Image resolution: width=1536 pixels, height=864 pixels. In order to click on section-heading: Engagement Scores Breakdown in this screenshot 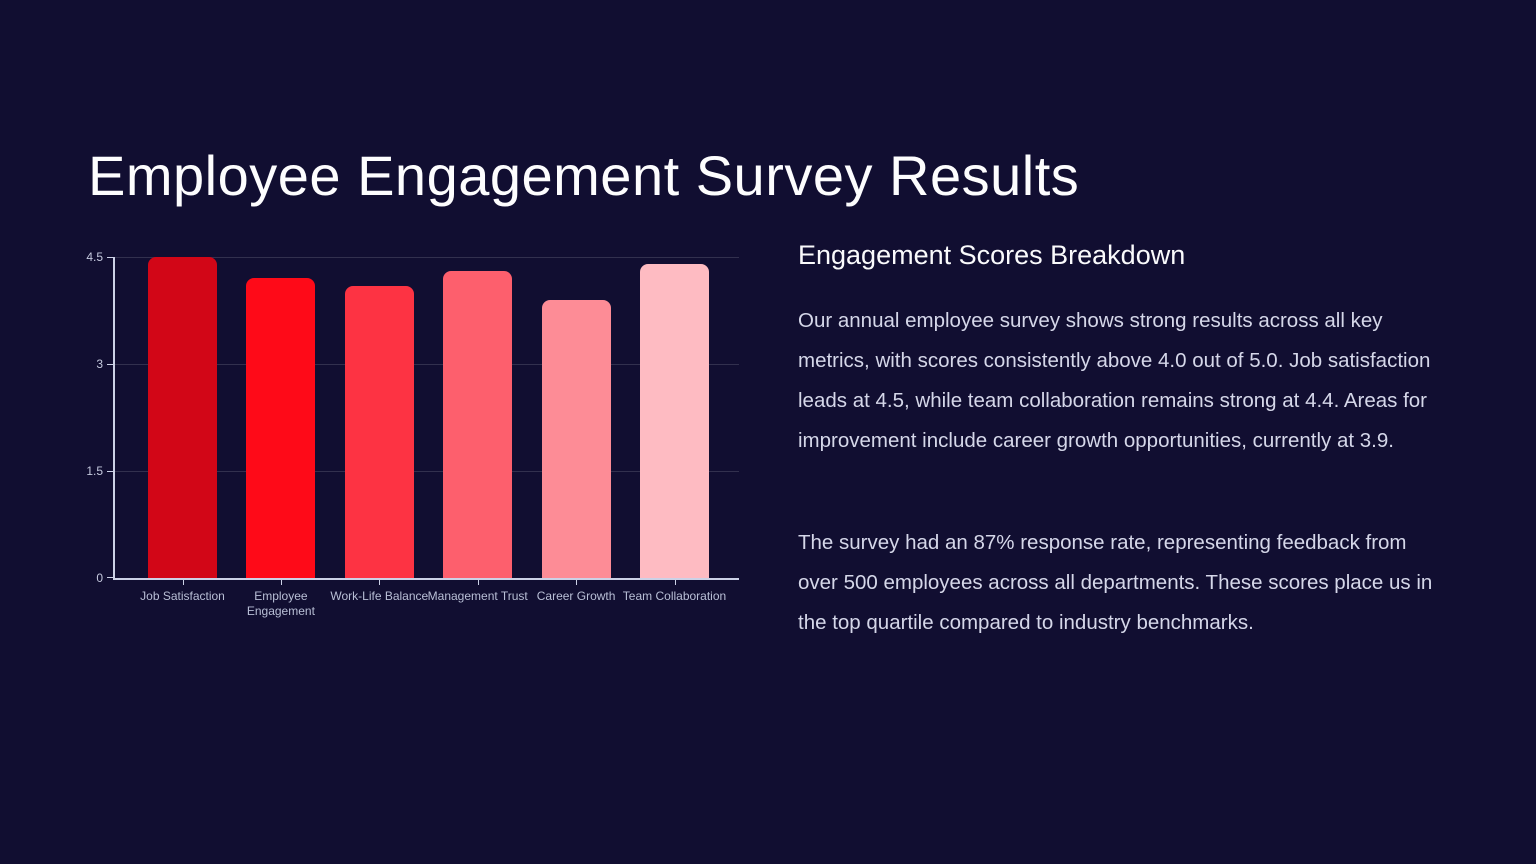, I will do `click(992, 255)`.